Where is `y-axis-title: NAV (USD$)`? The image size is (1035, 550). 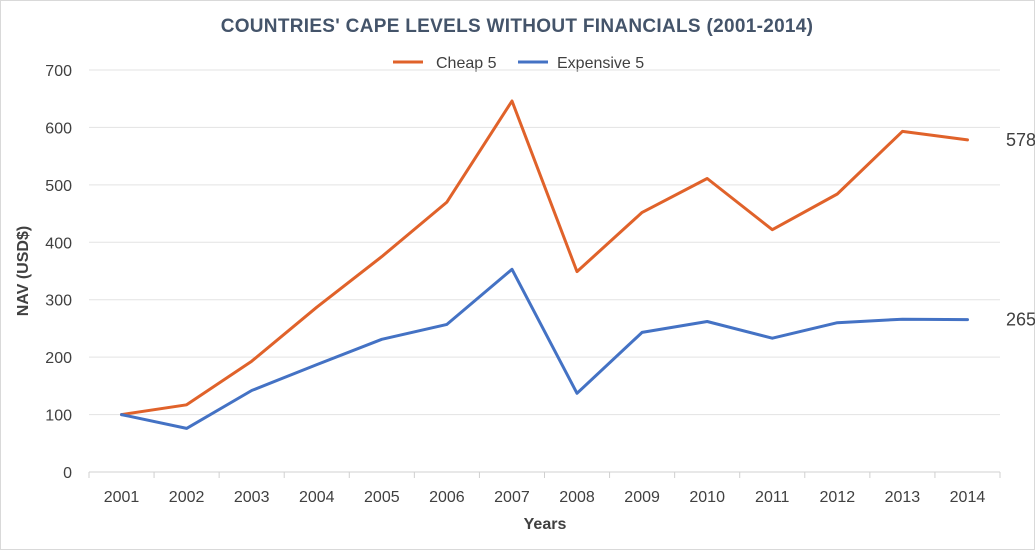 y-axis-title: NAV (USD$) is located at coordinates (23, 271).